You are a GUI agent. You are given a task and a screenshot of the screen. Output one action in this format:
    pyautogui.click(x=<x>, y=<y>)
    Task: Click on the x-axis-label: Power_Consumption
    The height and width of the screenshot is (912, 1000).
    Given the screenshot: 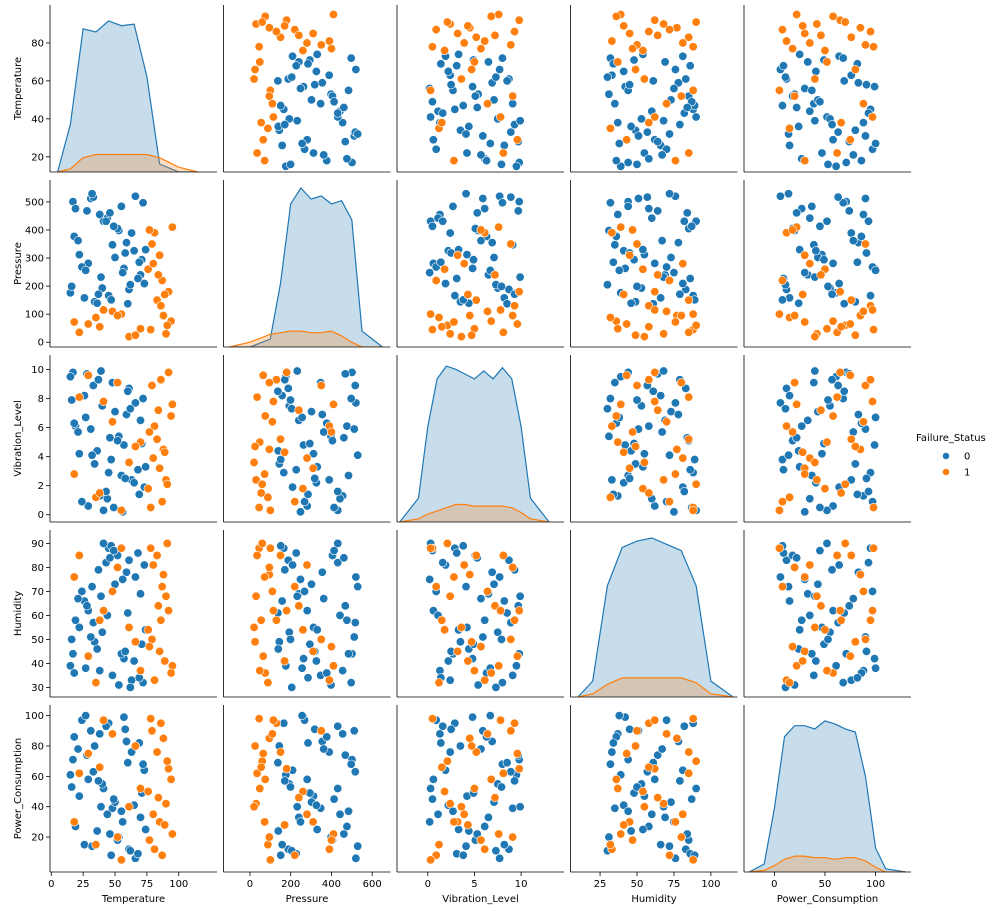 What is the action you would take?
    pyautogui.click(x=827, y=899)
    